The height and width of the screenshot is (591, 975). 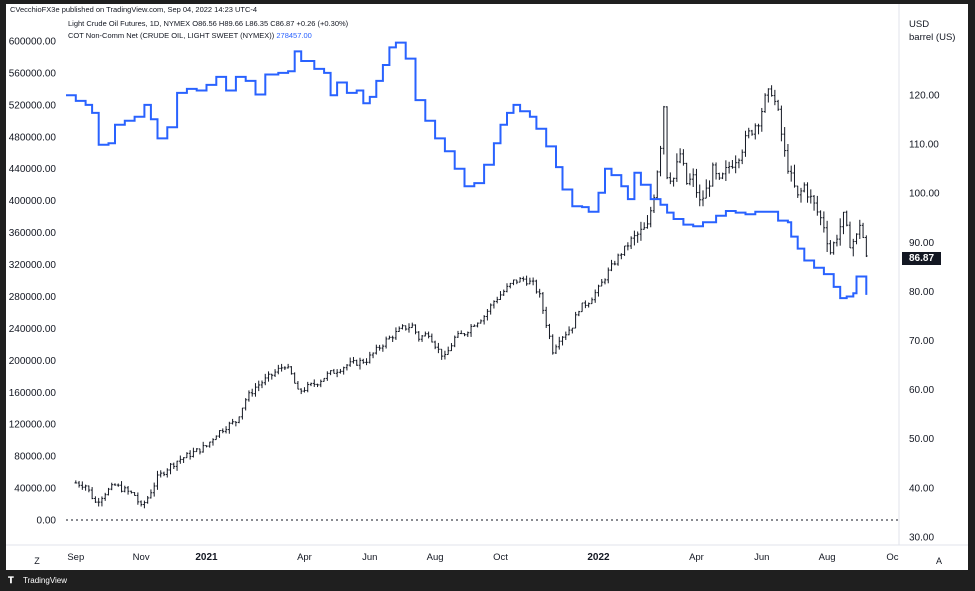 What do you see at coordinates (921, 537) in the screenshot?
I see `right-axis-tick-label: 30.00` at bounding box center [921, 537].